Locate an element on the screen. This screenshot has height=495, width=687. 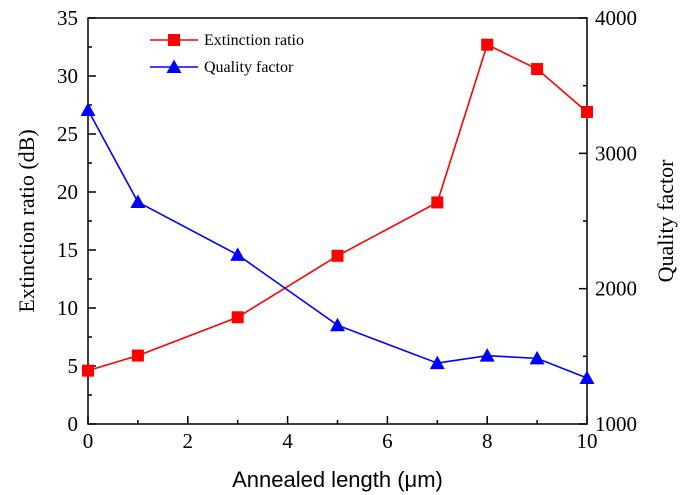
right-y-tick-label: 2000 is located at coordinates (616, 289).